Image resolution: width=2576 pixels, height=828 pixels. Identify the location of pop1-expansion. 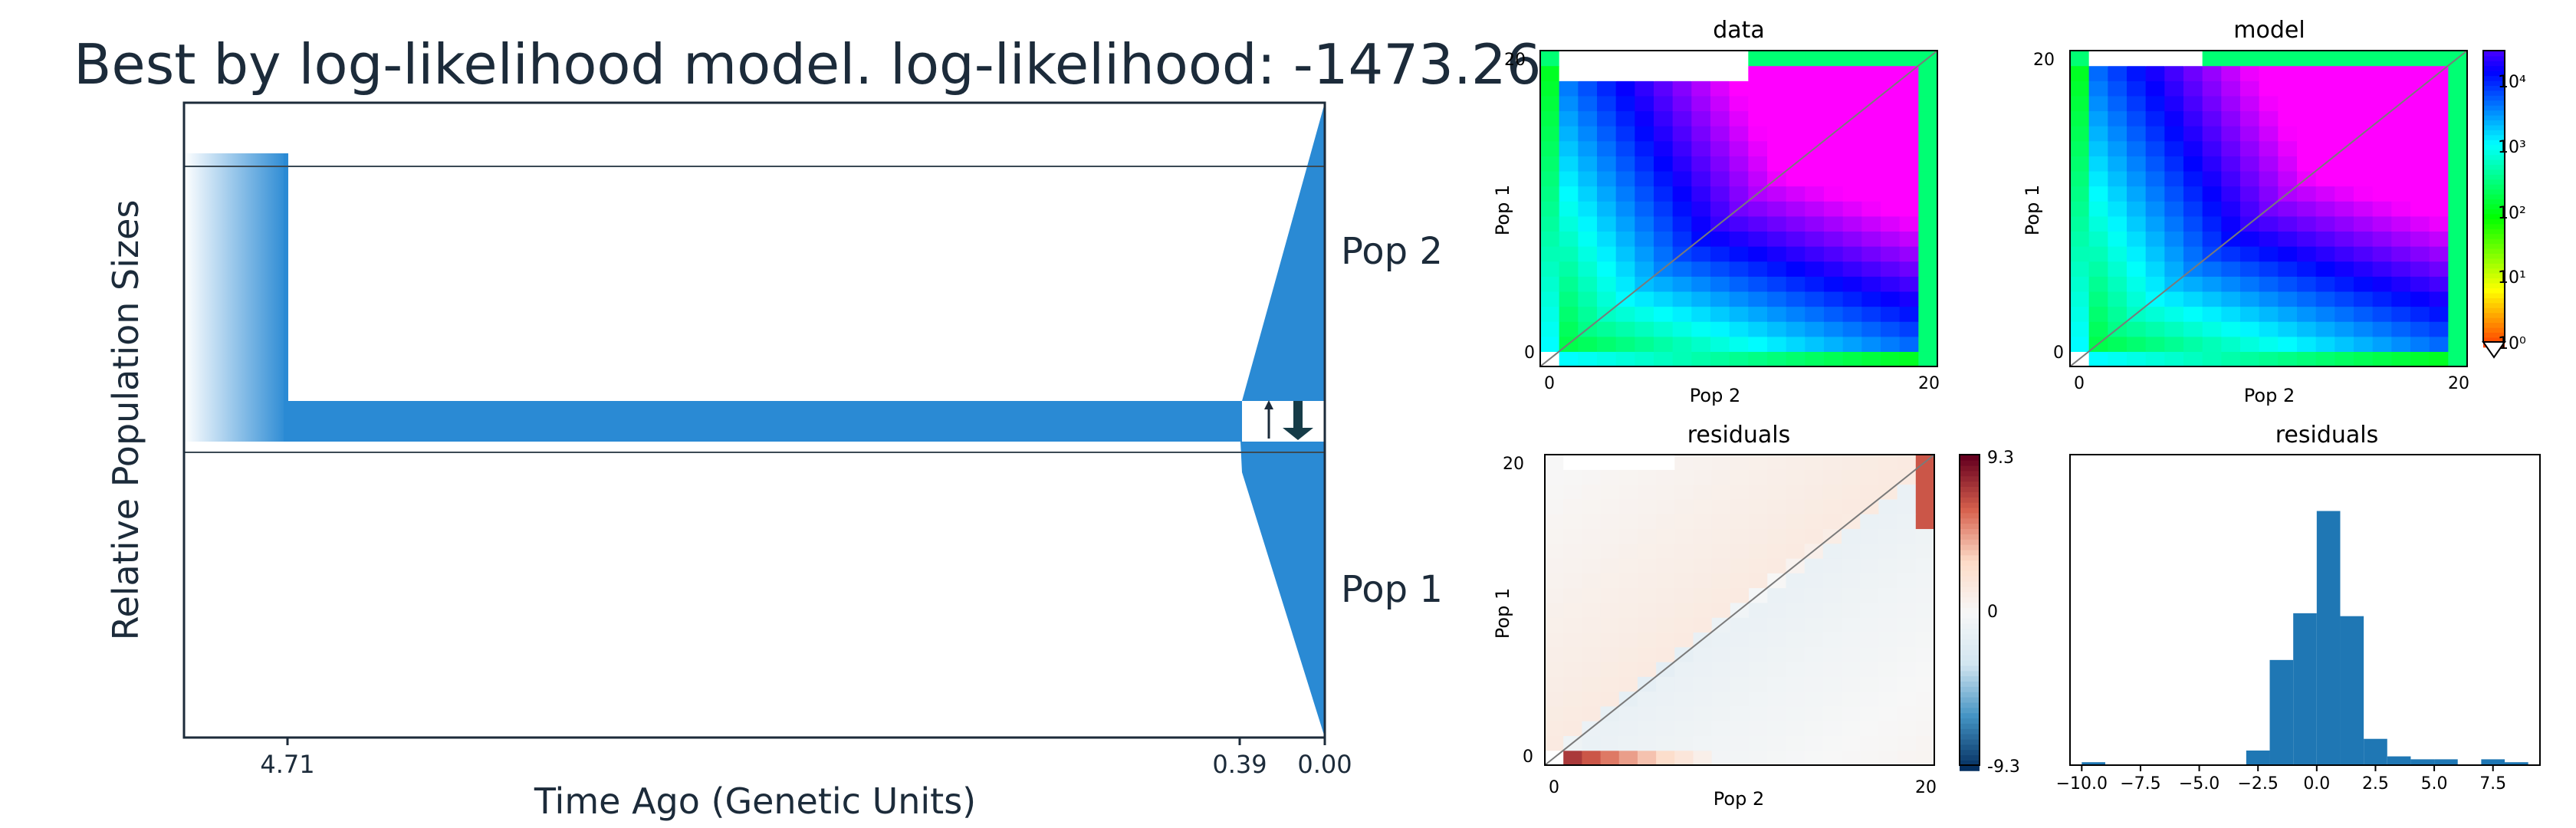
(1282, 590).